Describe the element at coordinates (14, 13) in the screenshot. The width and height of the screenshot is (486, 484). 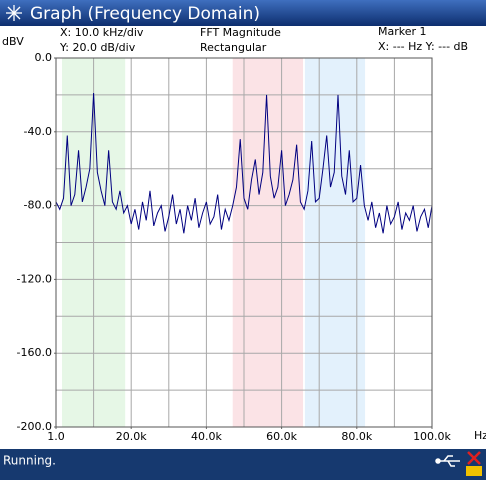
I see `app-icon` at that location.